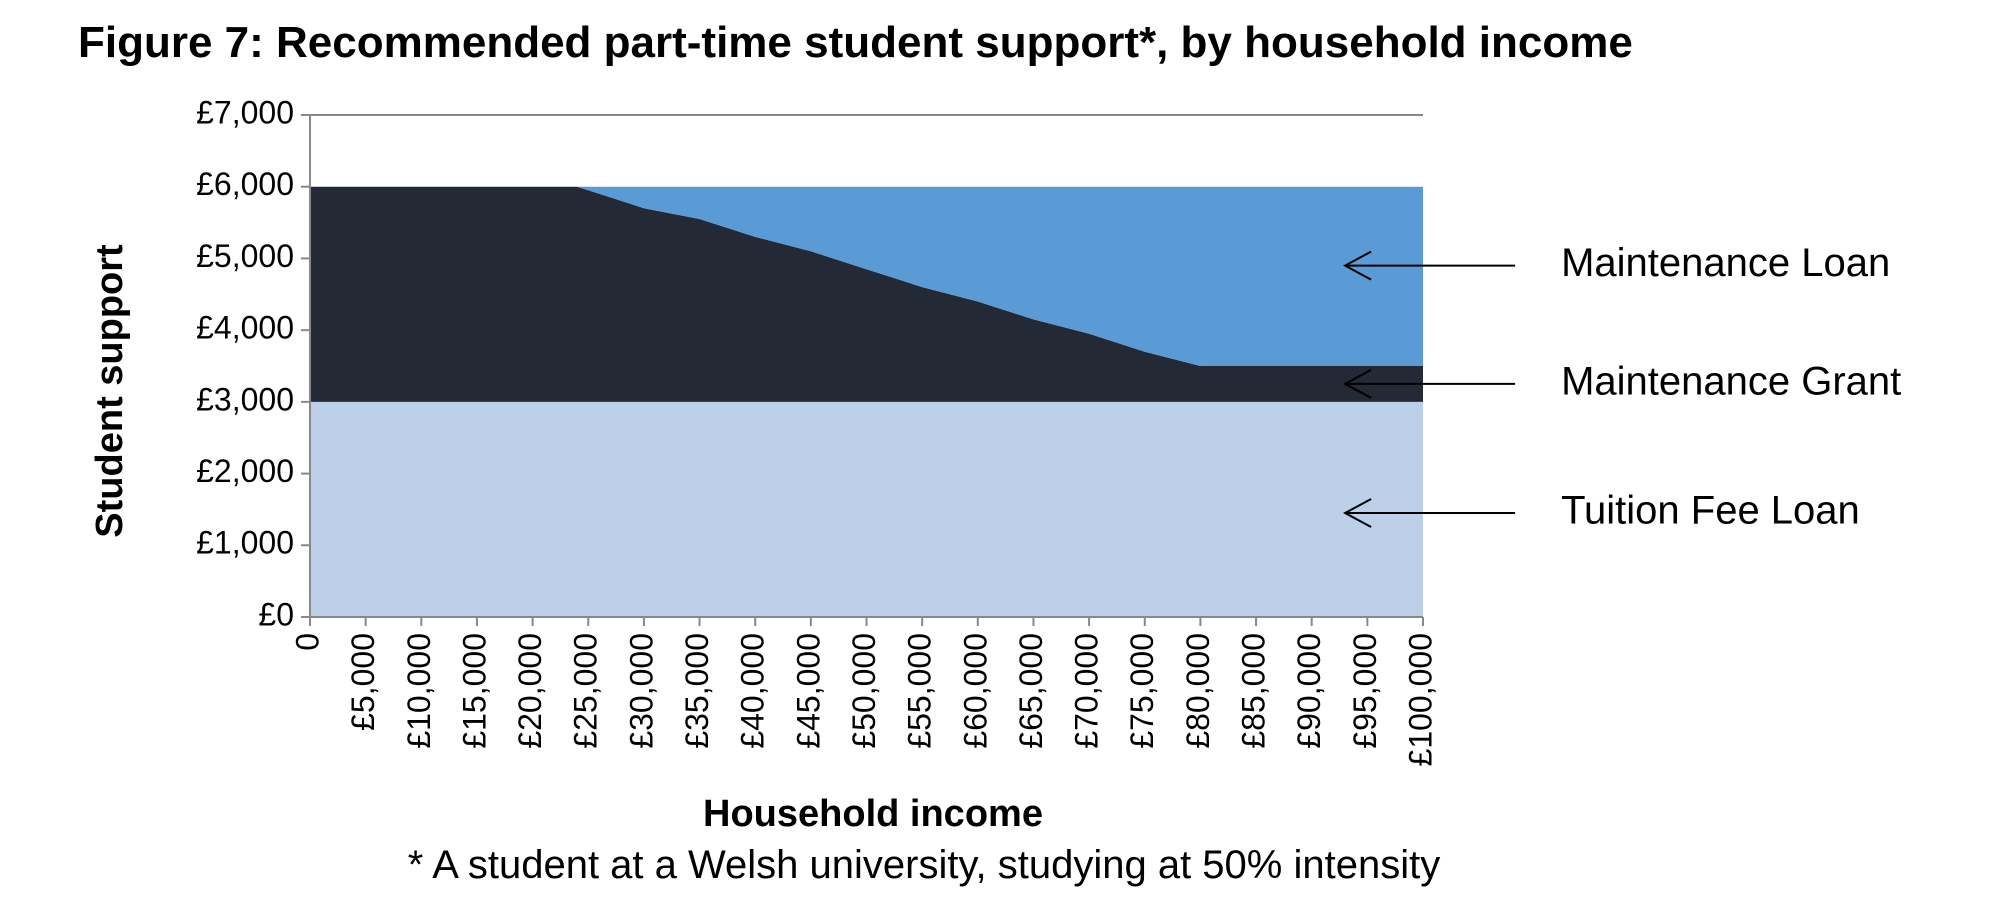 This screenshot has width=2000, height=911. Describe the element at coordinates (1365, 691) in the screenshot. I see `x-tick-label: £95,000` at that location.